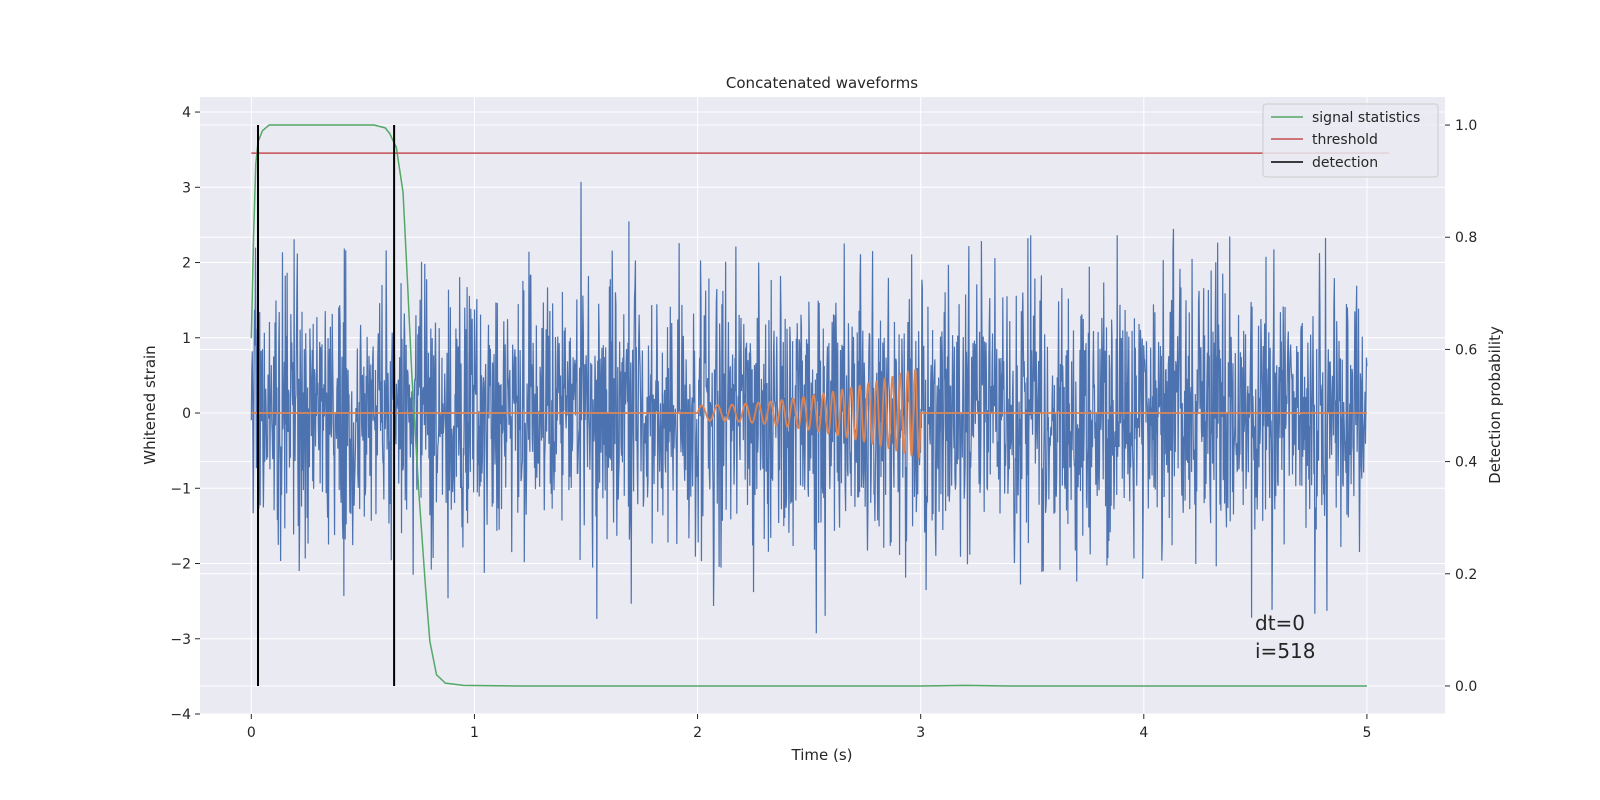 Image resolution: width=1600 pixels, height=800 pixels. I want to click on annotations: dt=0 i=518, so click(1285, 637).